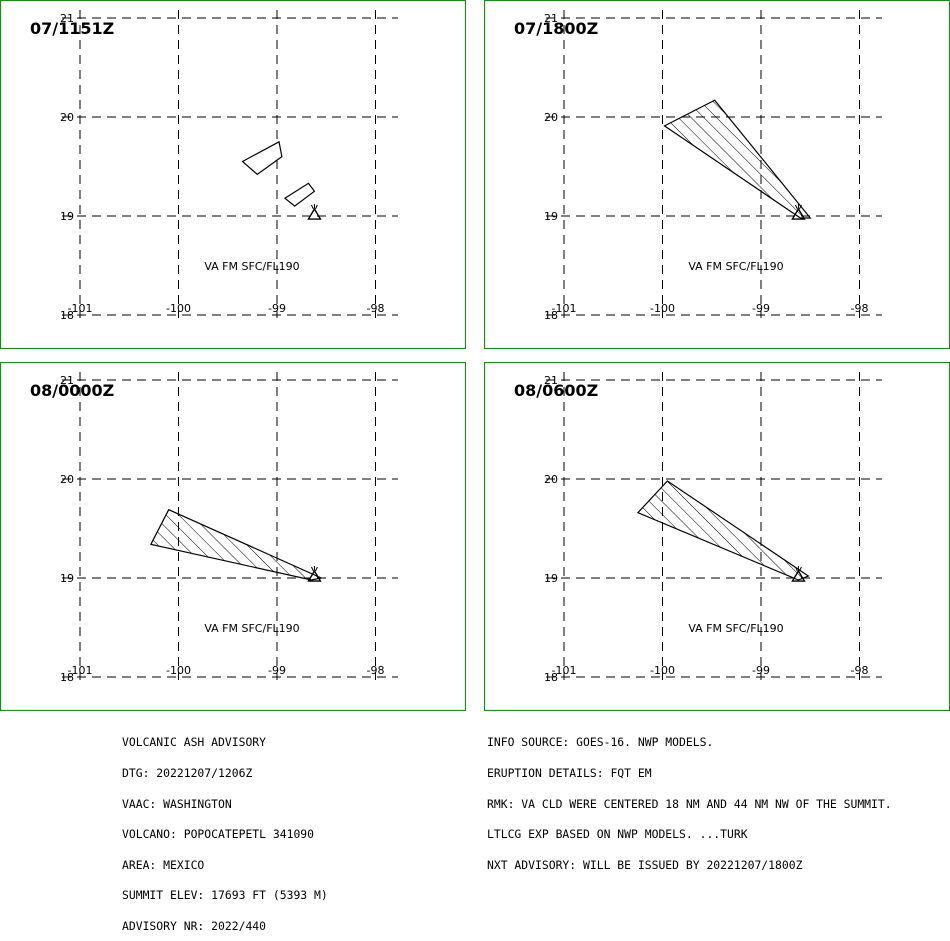 The image size is (950, 941). What do you see at coordinates (225, 895) in the screenshot?
I see `advisory-line: SUMMIT ELEV: 17693 FT (5393 M)` at bounding box center [225, 895].